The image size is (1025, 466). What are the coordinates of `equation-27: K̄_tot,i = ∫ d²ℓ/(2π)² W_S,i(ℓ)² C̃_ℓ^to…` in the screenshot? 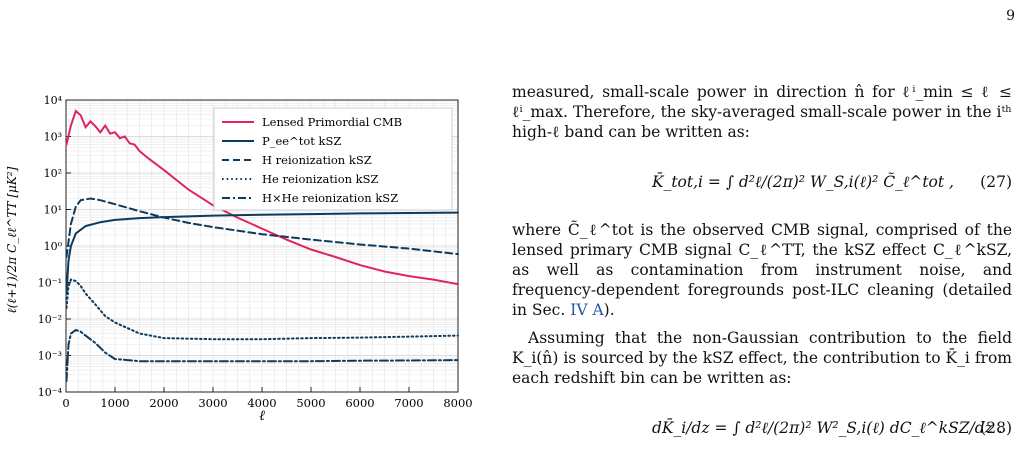 It's located at (762, 184).